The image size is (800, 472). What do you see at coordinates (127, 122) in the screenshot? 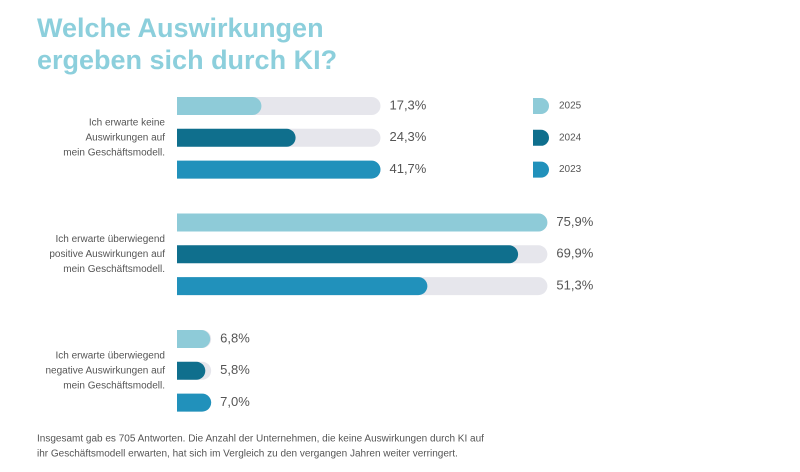
I see `category-label: Ich erwarte keine` at bounding box center [127, 122].